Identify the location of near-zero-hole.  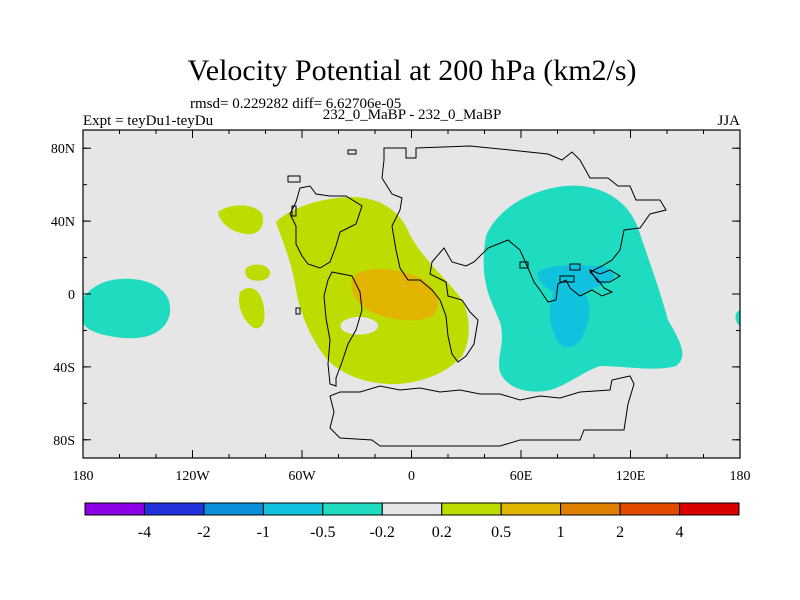
(359, 325).